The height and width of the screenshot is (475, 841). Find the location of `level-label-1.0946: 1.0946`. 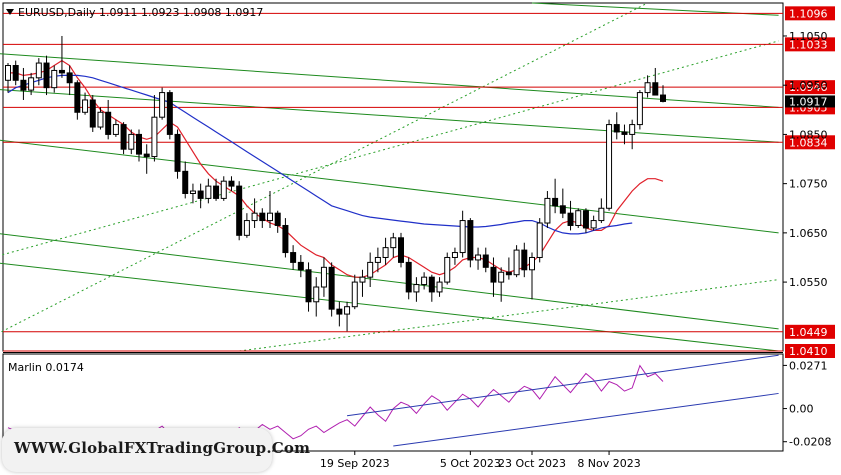

level-label-1.0946: 1.0946 is located at coordinates (808, 87).